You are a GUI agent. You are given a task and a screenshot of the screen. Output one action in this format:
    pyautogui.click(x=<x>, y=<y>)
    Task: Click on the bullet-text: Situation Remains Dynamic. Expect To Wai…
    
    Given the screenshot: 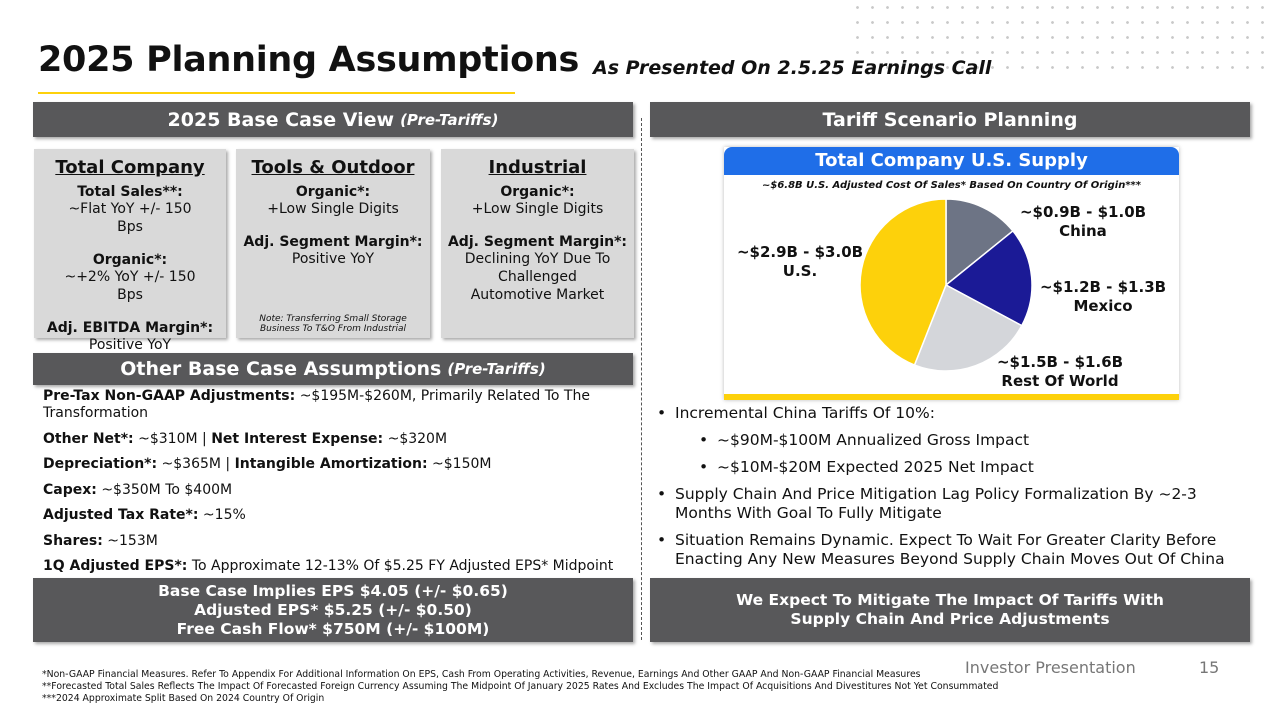 What is the action you would take?
    pyautogui.click(x=950, y=549)
    